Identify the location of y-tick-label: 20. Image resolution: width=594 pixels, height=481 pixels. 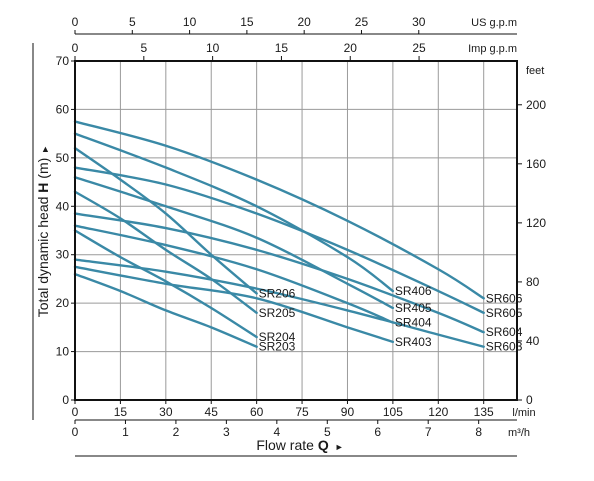
(63, 303).